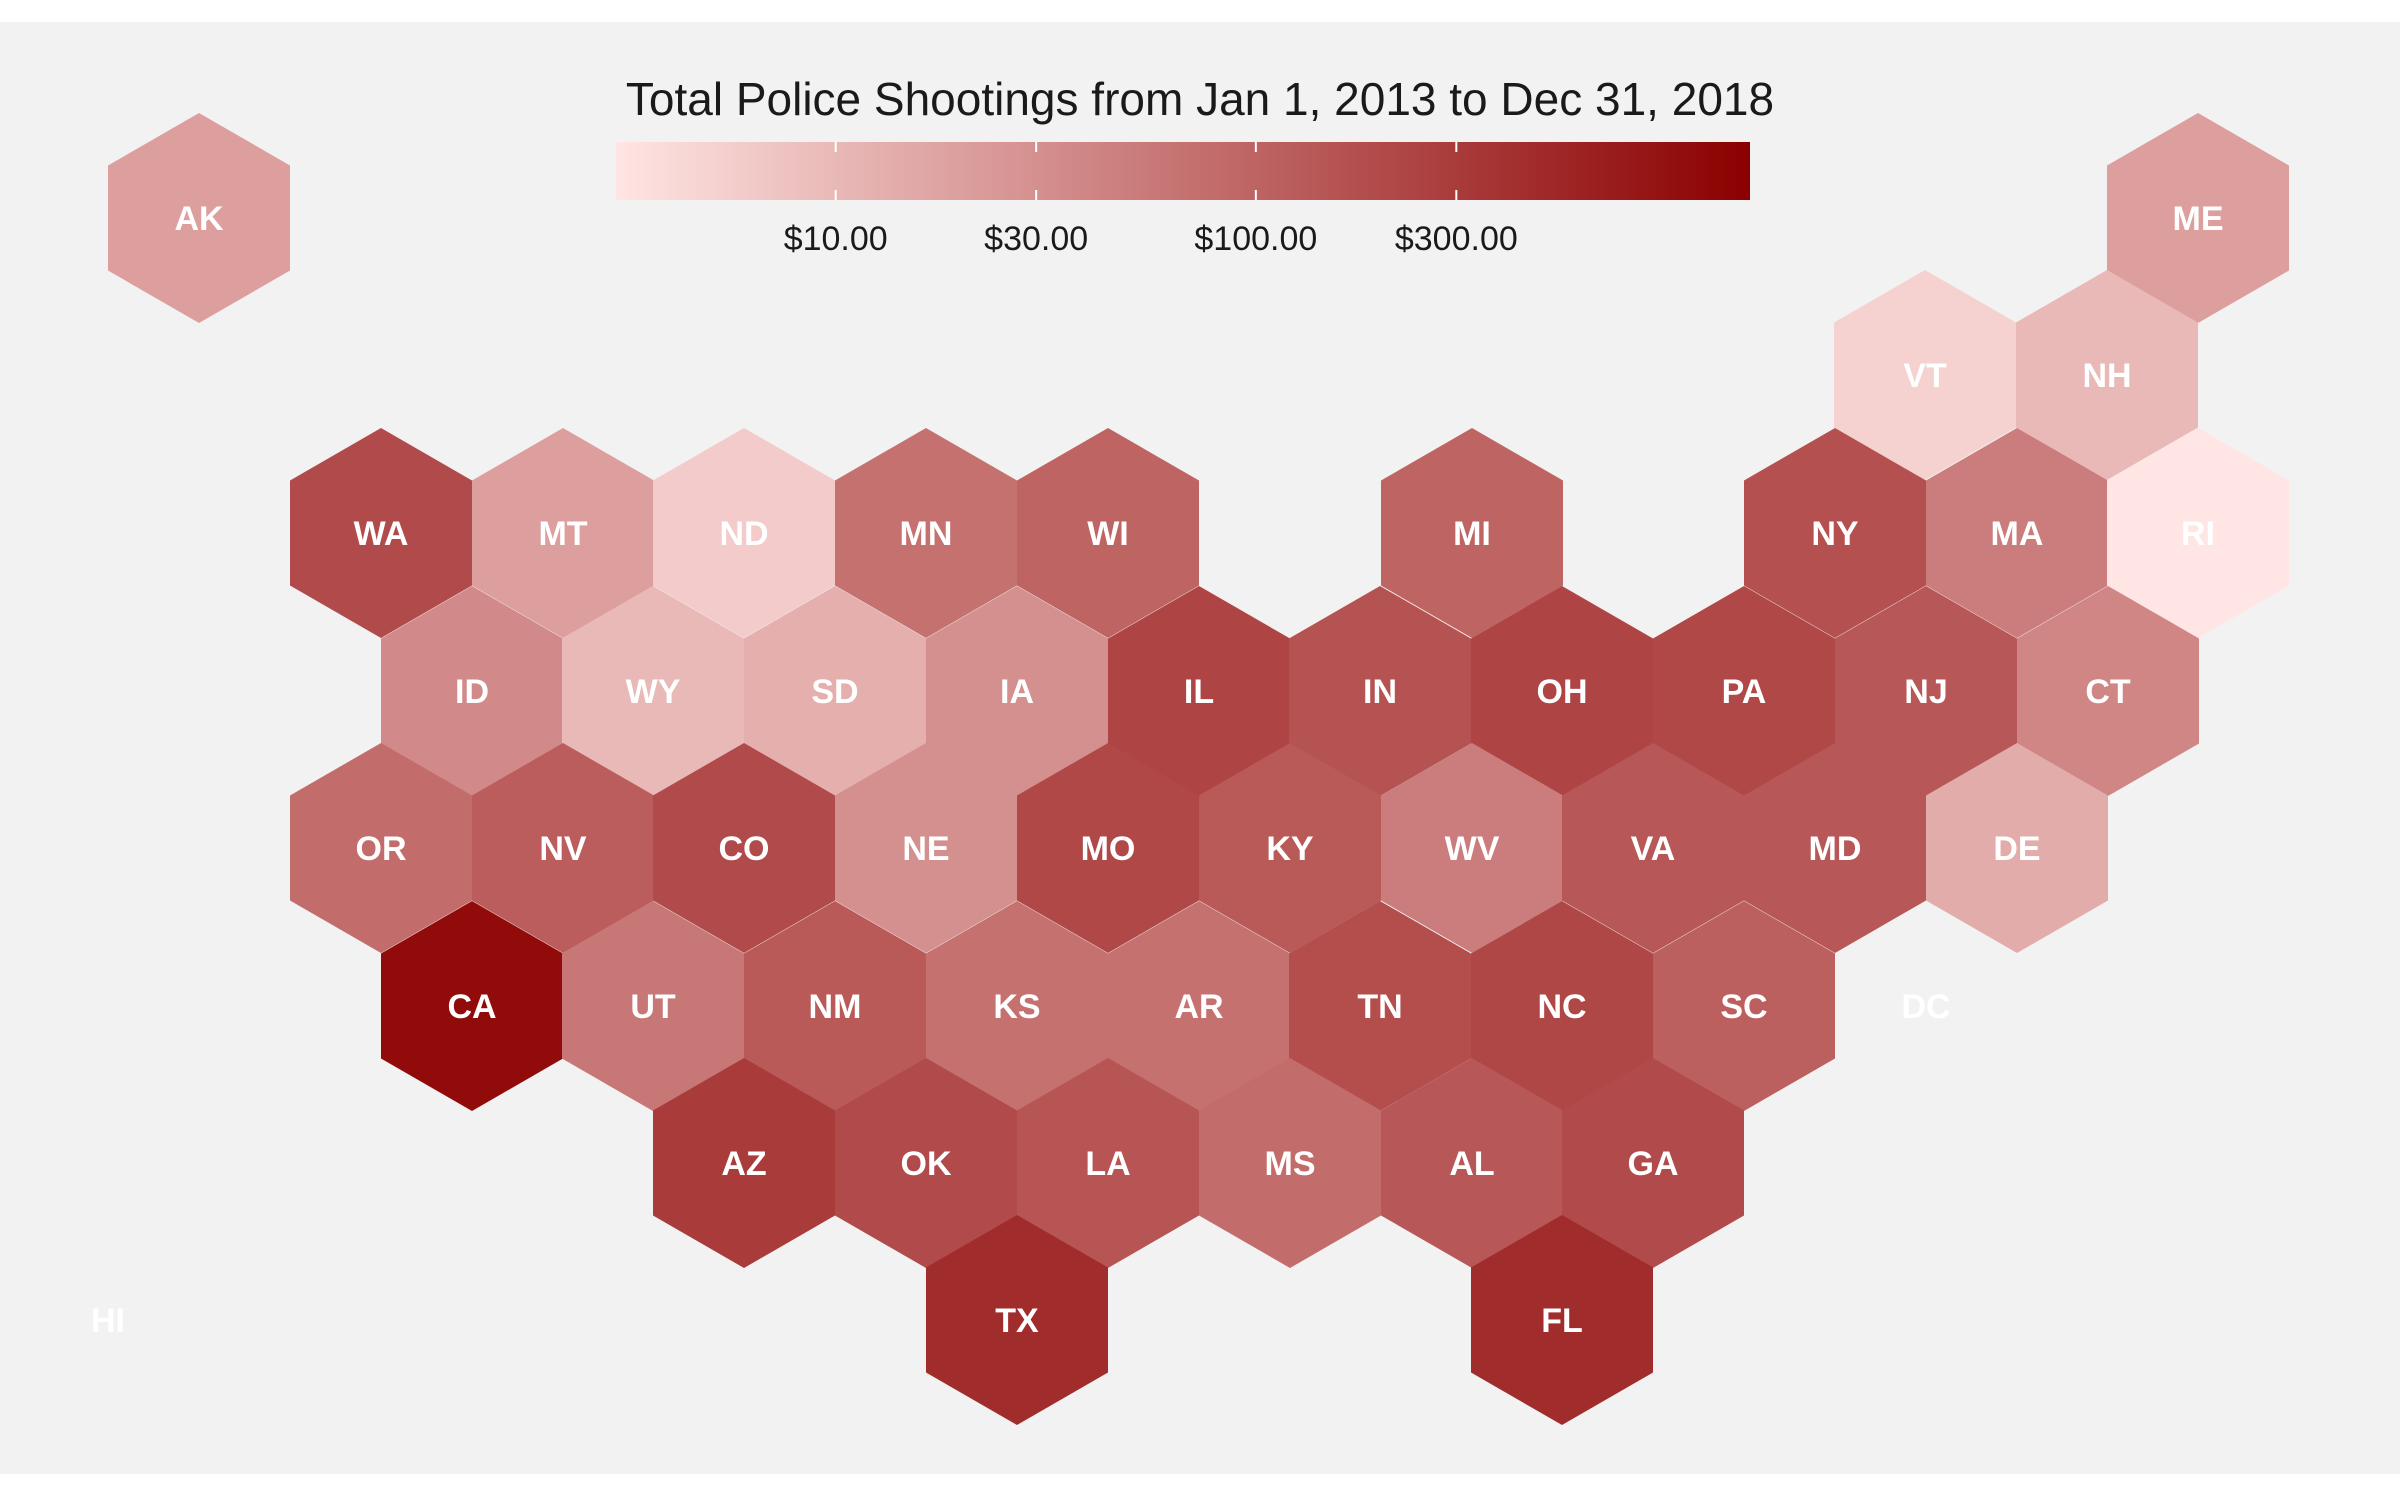  I want to click on state-label: AL, so click(1471, 1164).